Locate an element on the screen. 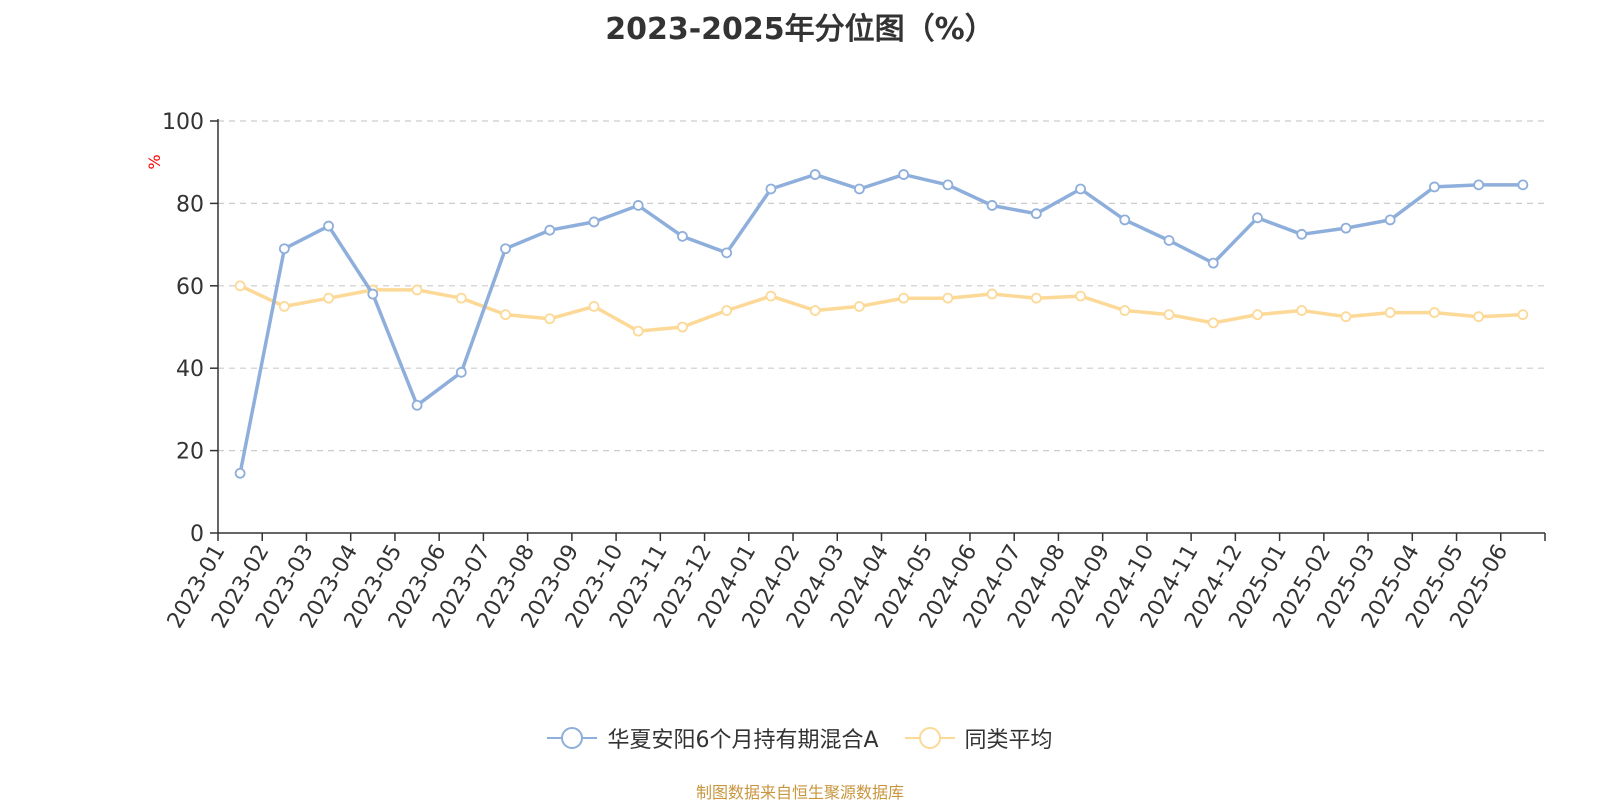 This screenshot has width=1600, height=803. y-axis-label: % is located at coordinates (154, 161).